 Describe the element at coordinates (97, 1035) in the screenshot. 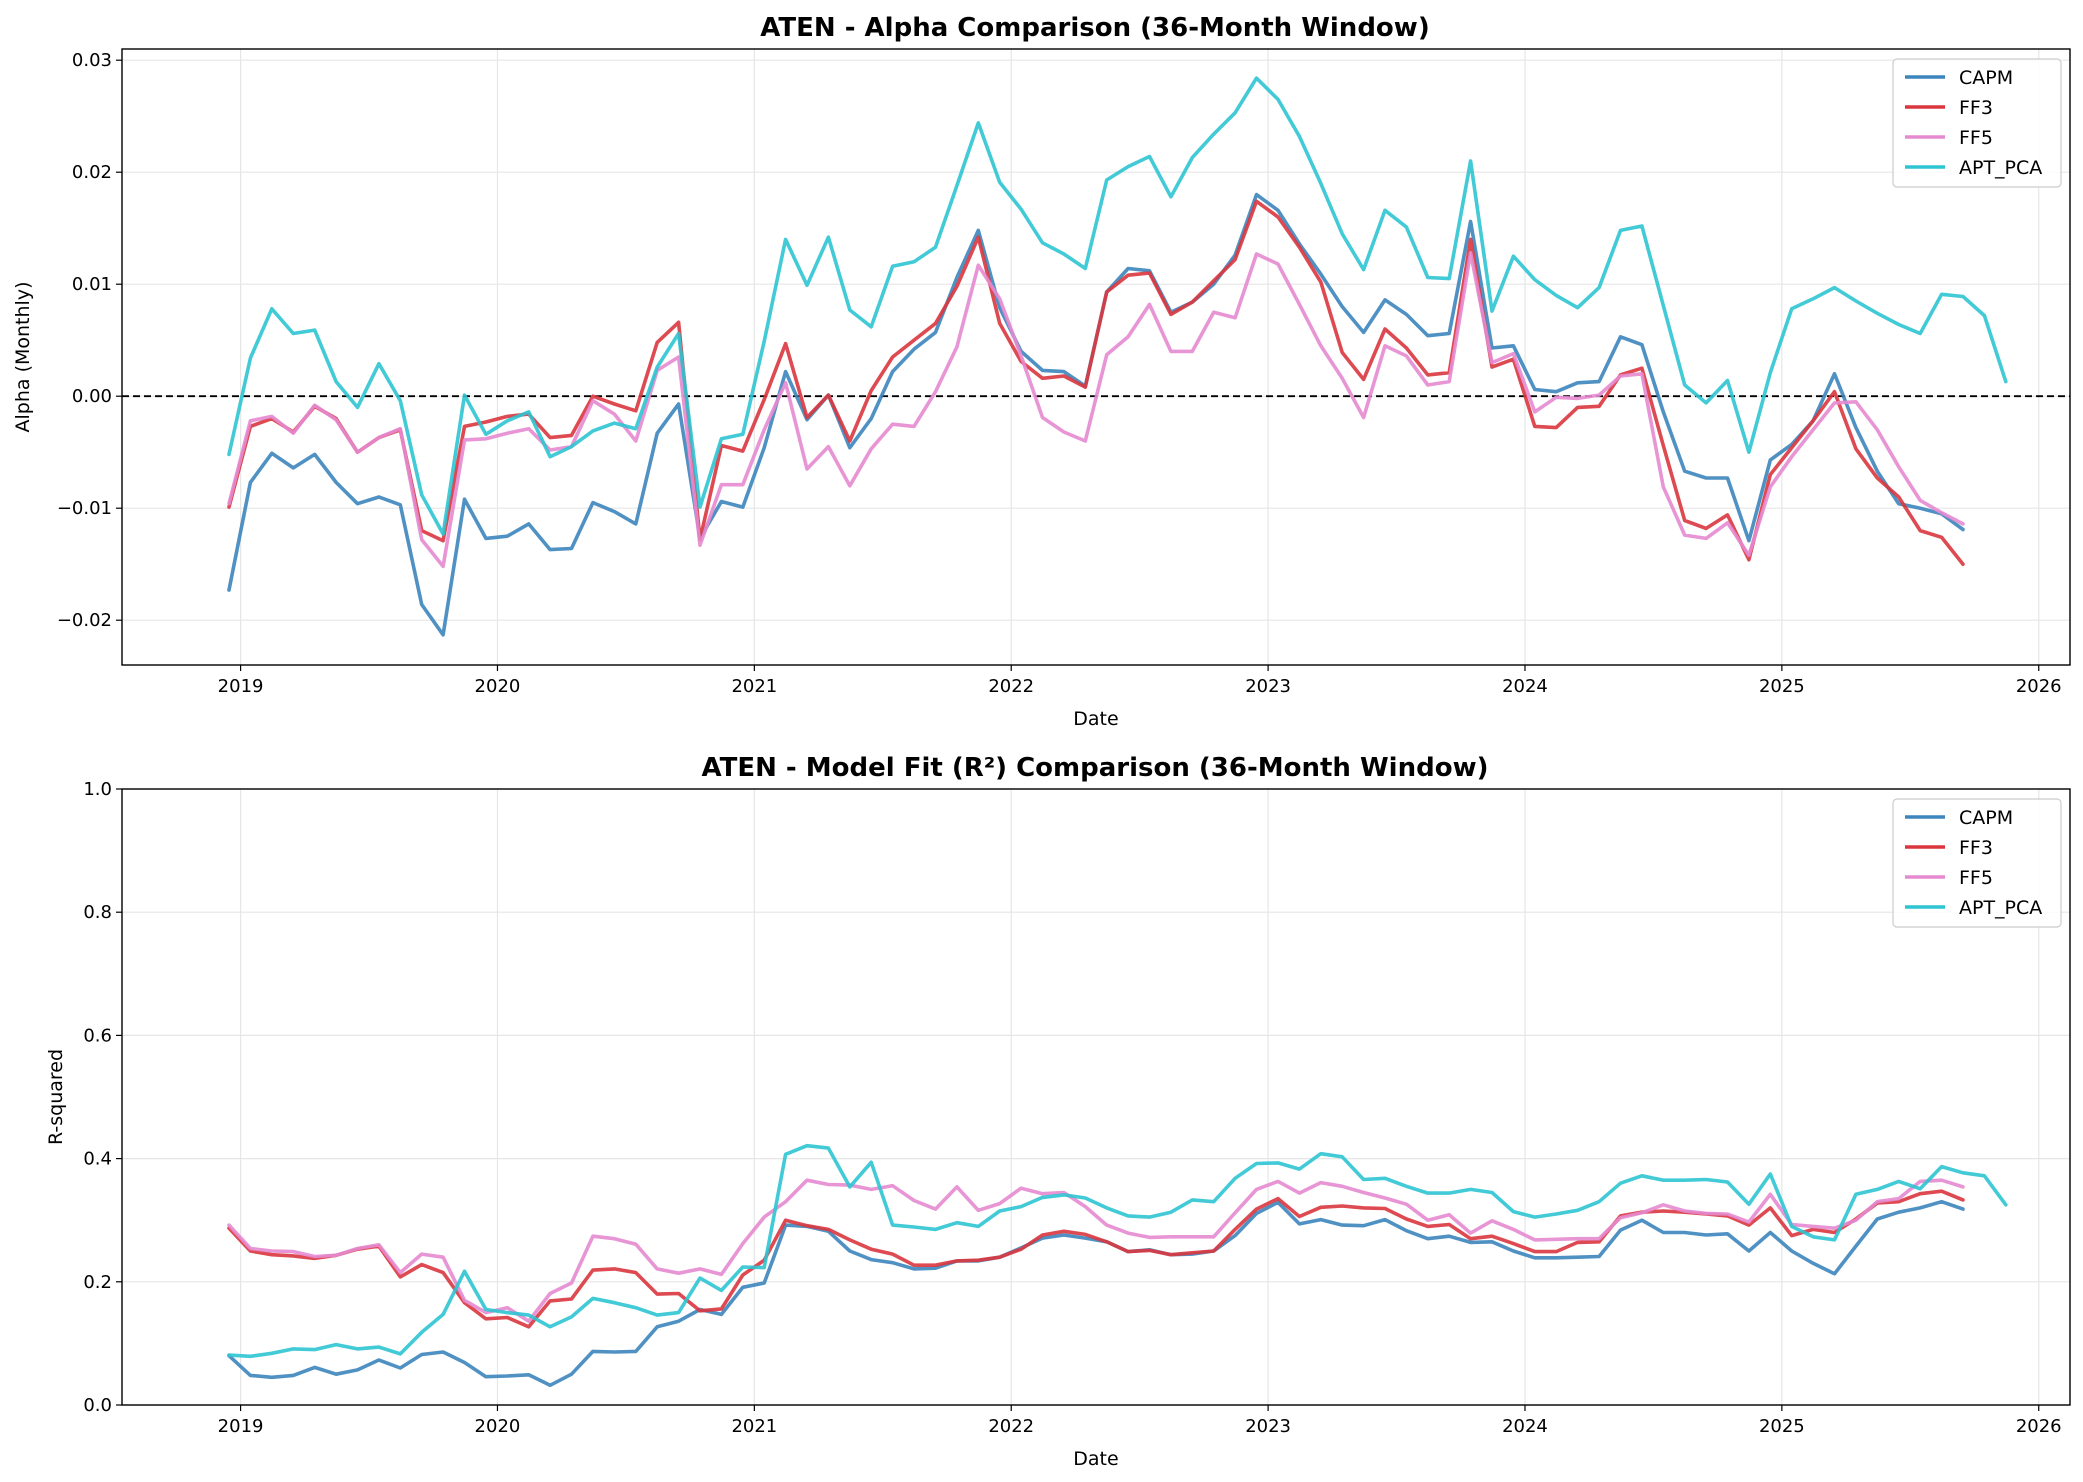

I see `rsquared-chart-ytick-label: 0.6` at that location.